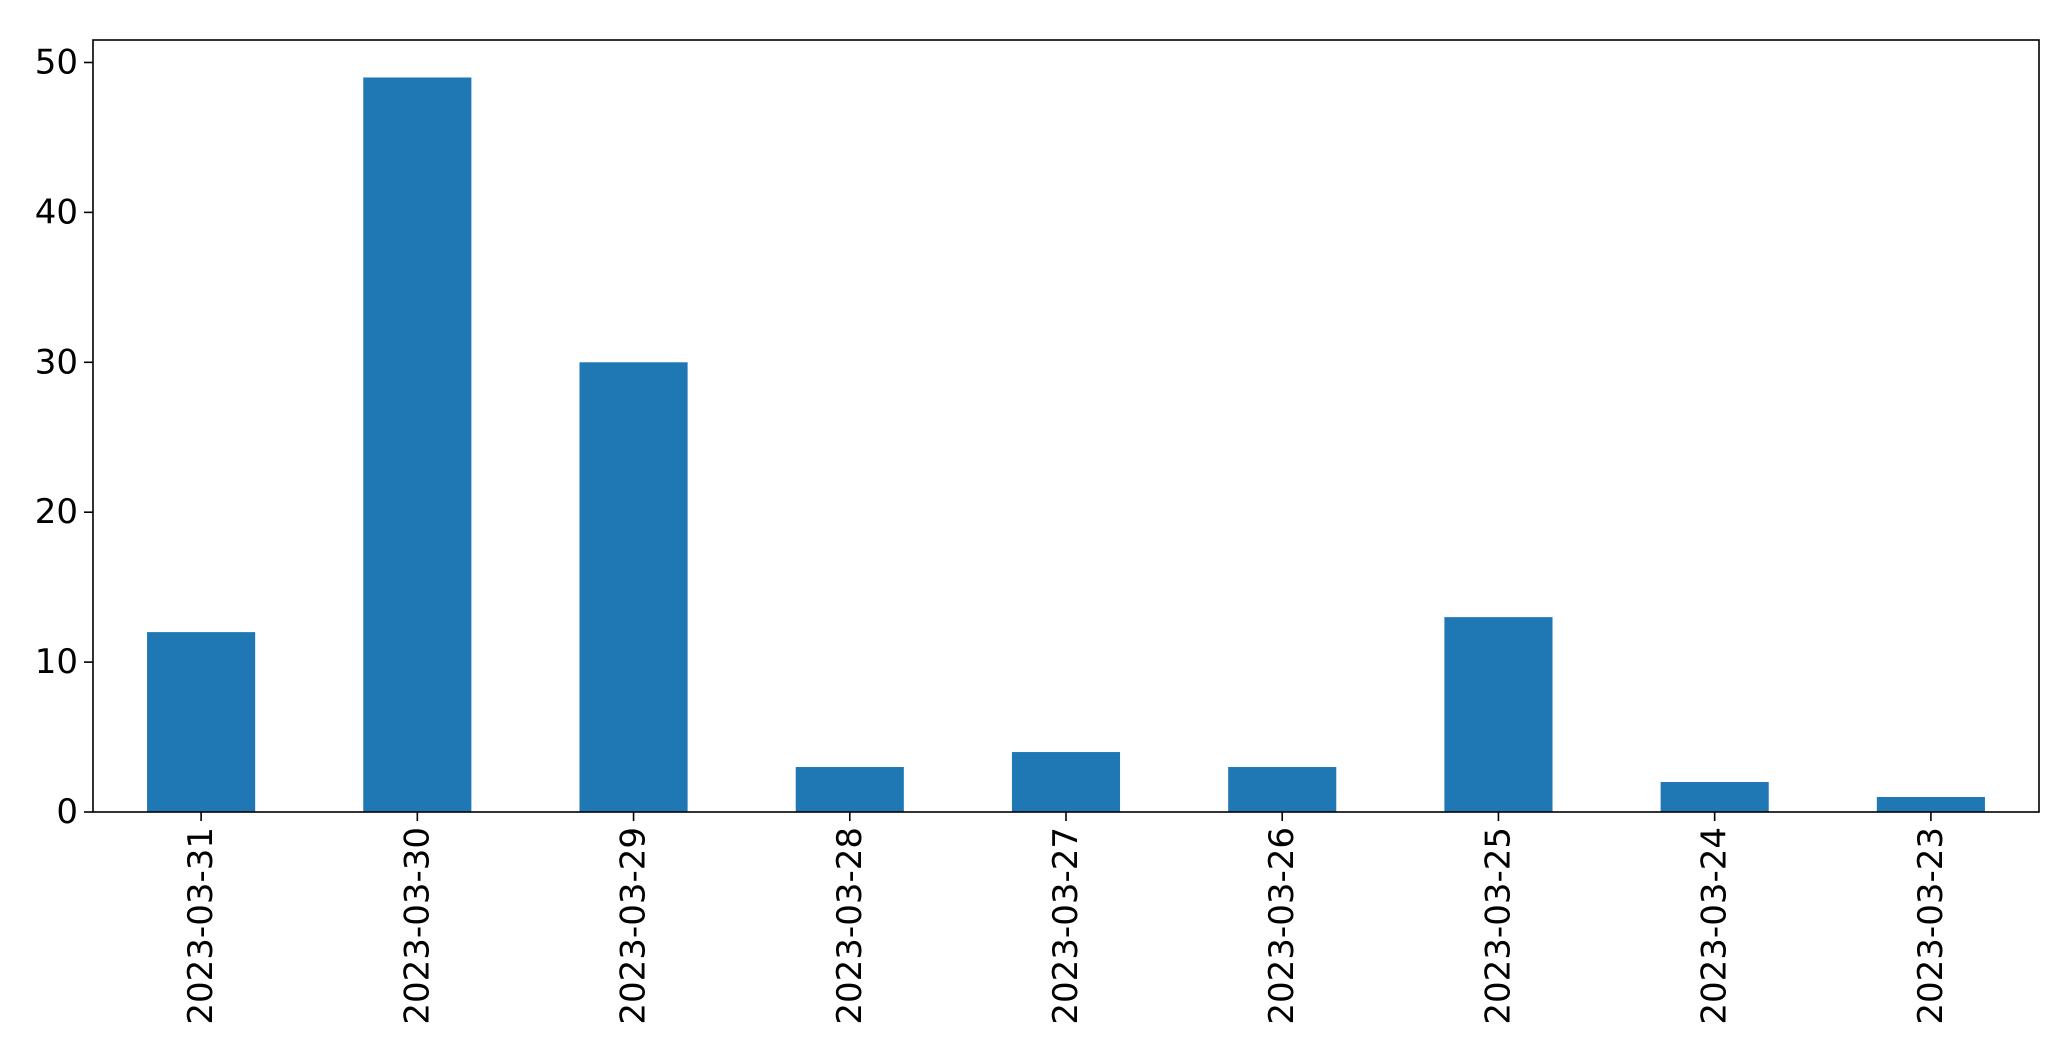  What do you see at coordinates (1931, 926) in the screenshot?
I see `x-tick-label: 2023-03-23` at bounding box center [1931, 926].